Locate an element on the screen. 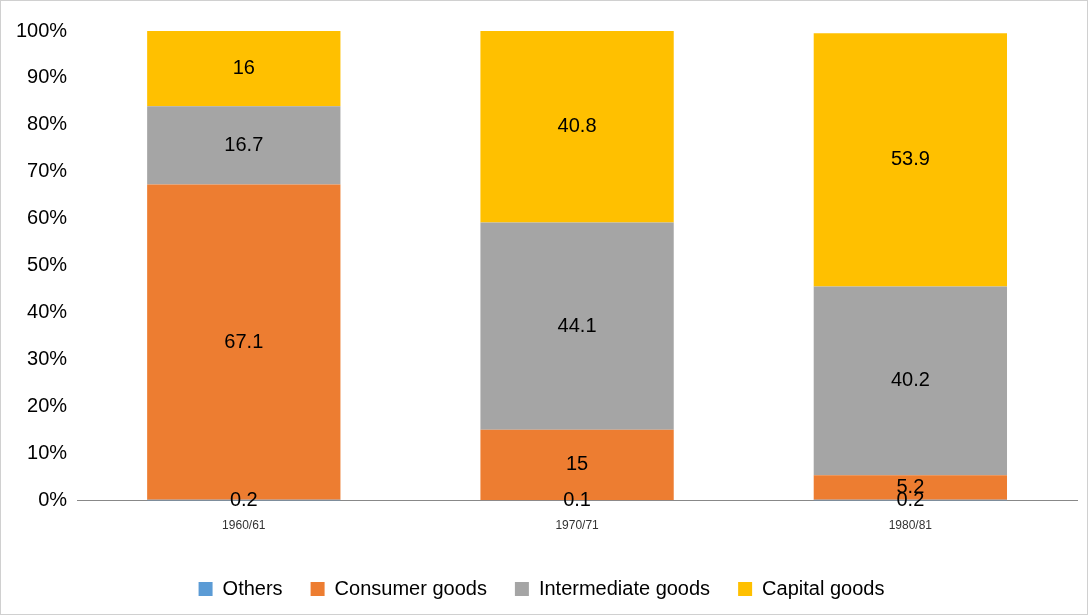 This screenshot has width=1088, height=615. data-label: 40.8 is located at coordinates (577, 125).